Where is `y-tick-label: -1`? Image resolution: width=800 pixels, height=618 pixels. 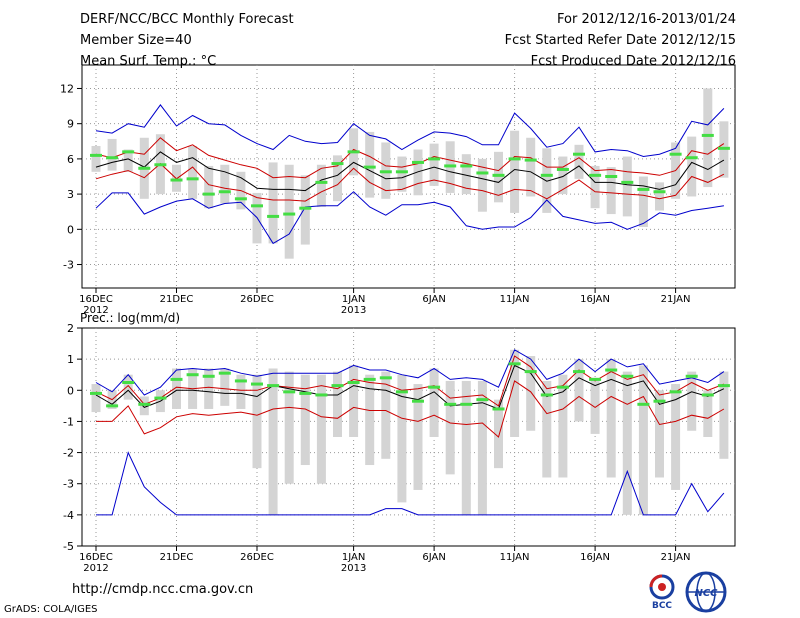 y-tick-label: -1 is located at coordinates (68, 421).